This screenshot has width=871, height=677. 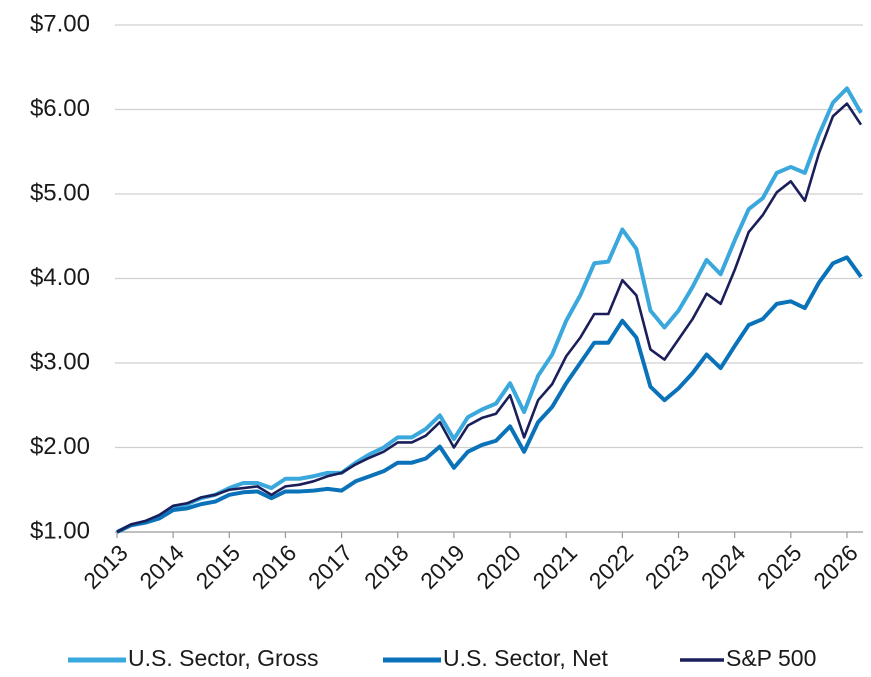 What do you see at coordinates (105, 566) in the screenshot?
I see `x-tick-label: 2013` at bounding box center [105, 566].